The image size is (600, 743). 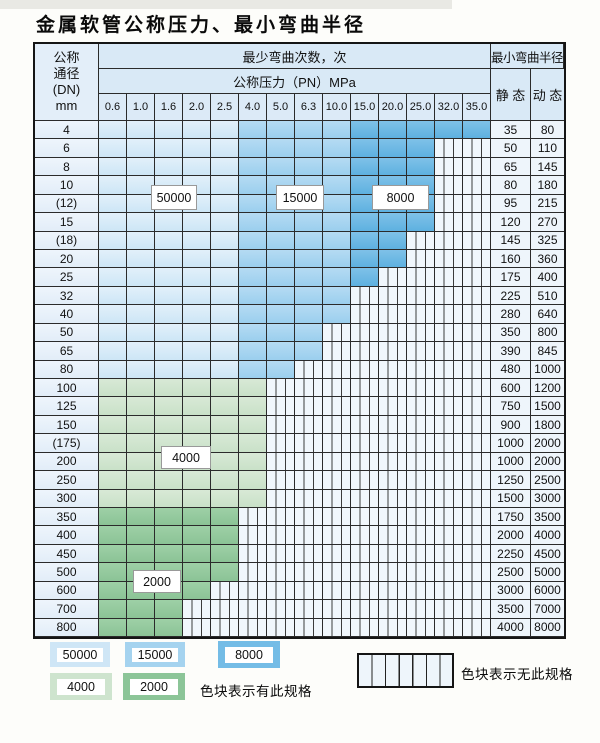 I want to click on dynamic-value: 3500, so click(x=547, y=517).